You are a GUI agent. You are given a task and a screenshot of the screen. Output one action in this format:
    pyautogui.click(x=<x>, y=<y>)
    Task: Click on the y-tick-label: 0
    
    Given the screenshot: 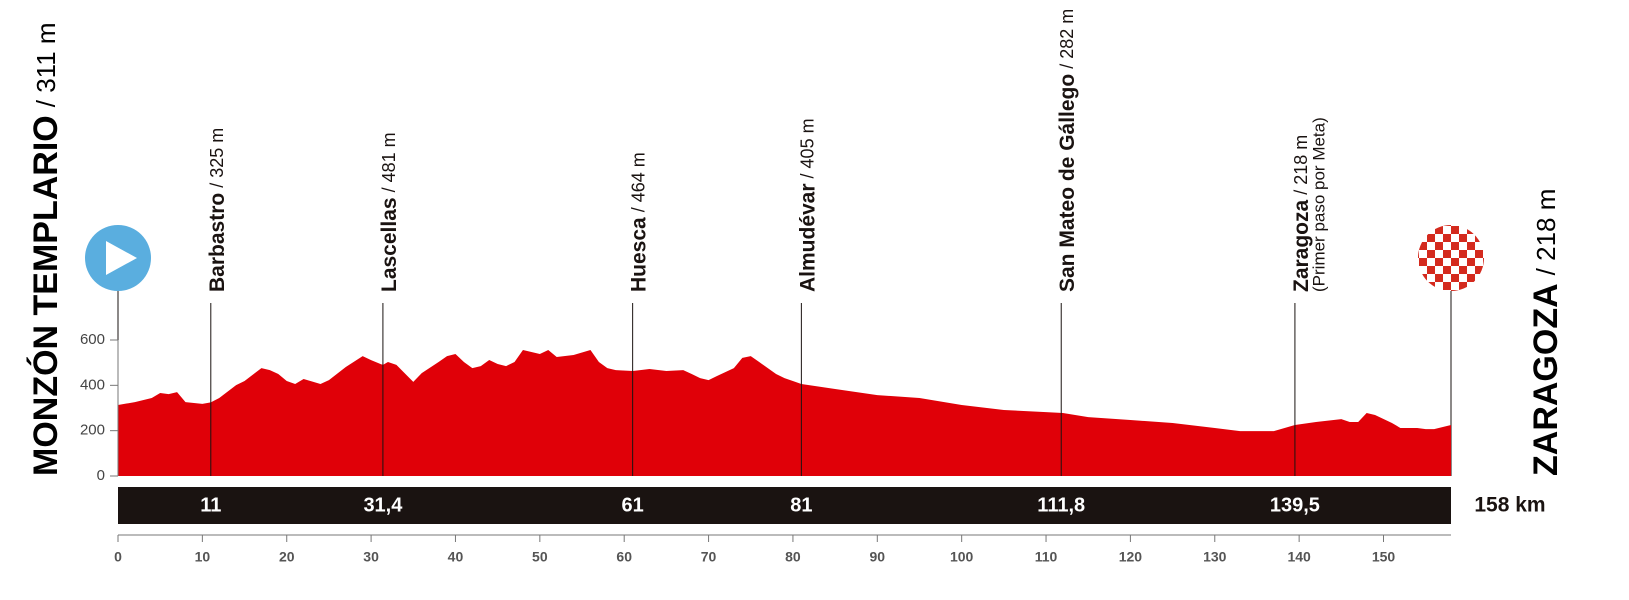 What is the action you would take?
    pyautogui.click(x=101, y=475)
    